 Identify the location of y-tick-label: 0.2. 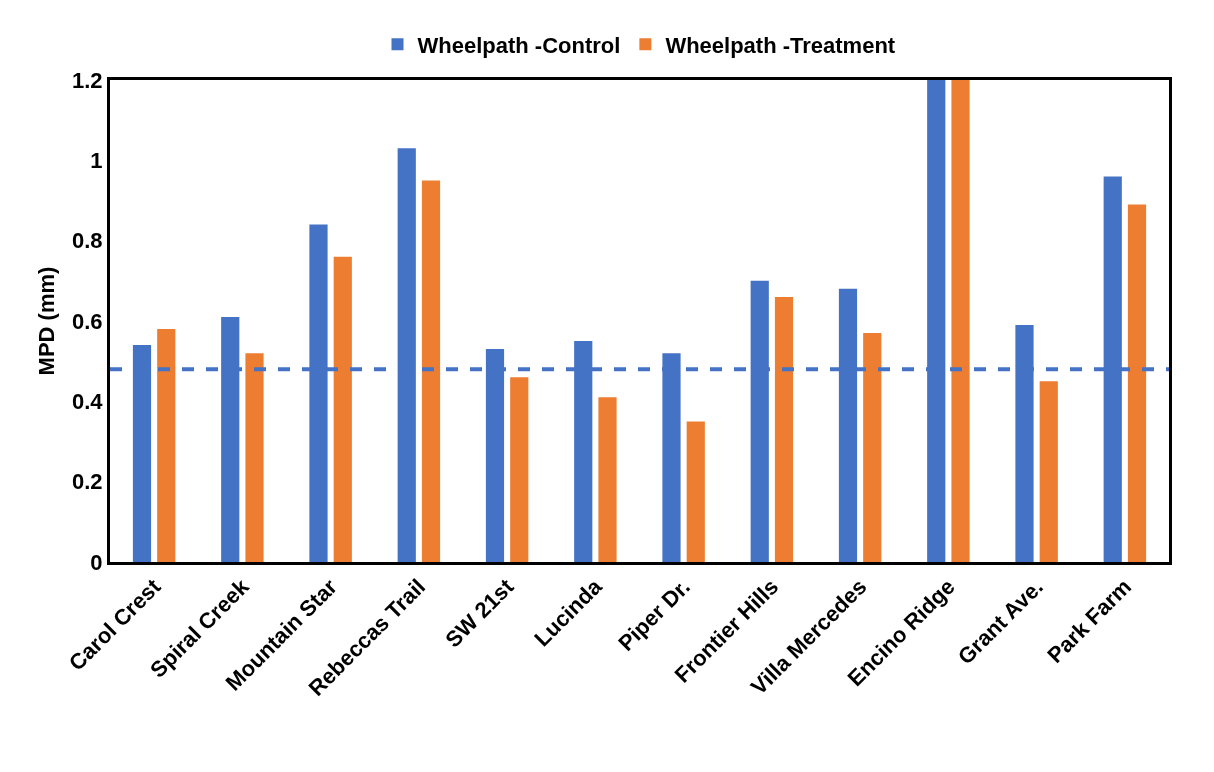
(87, 482).